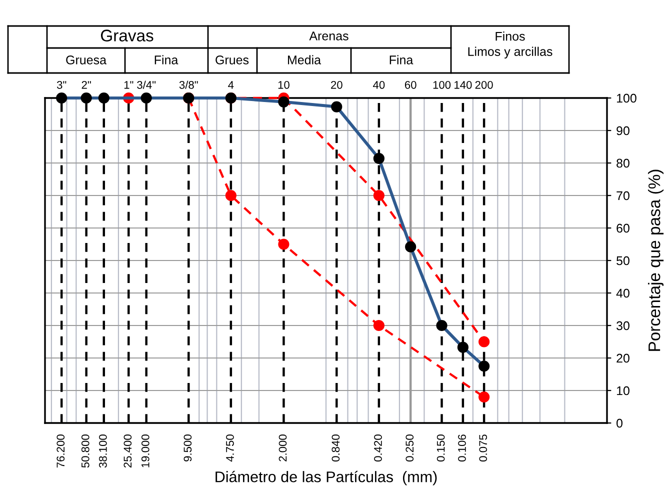 This screenshot has height=491, width=668. What do you see at coordinates (188, 84) in the screenshot?
I see `annotation: 3/8"` at bounding box center [188, 84].